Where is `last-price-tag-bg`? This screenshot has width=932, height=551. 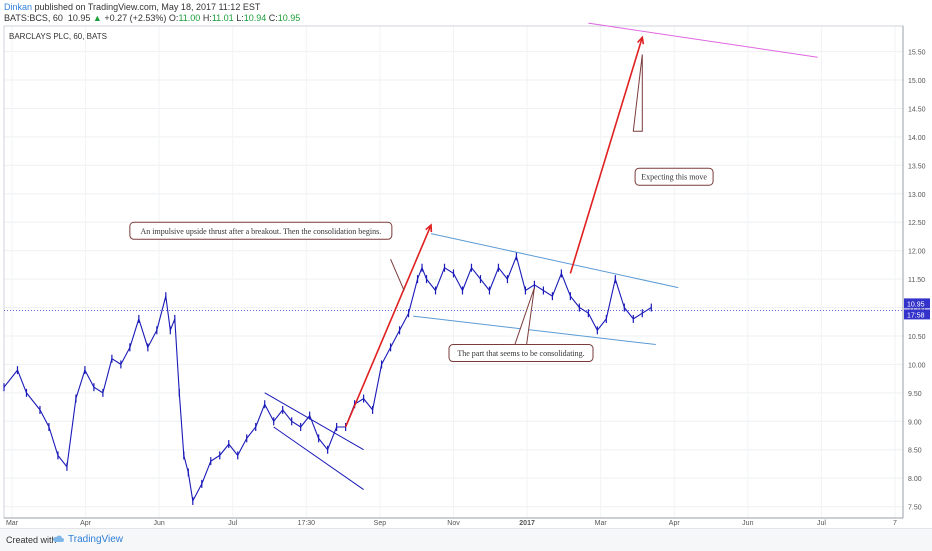
last-price-tag-bg is located at coordinates (917, 303).